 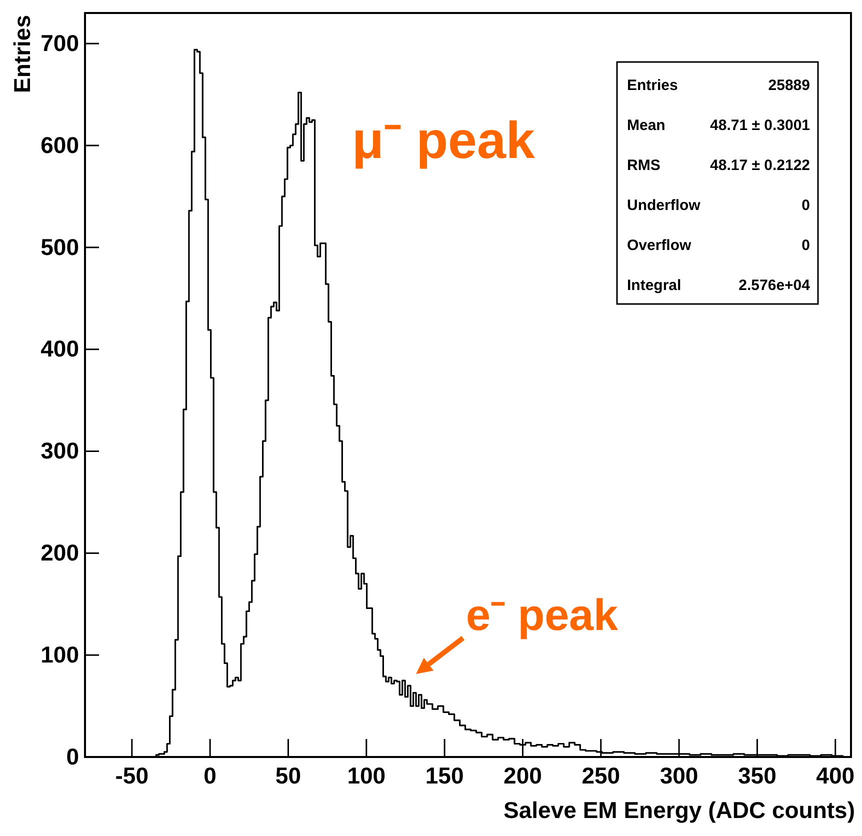 I want to click on annotation: e⁻ peak, so click(x=542, y=615).